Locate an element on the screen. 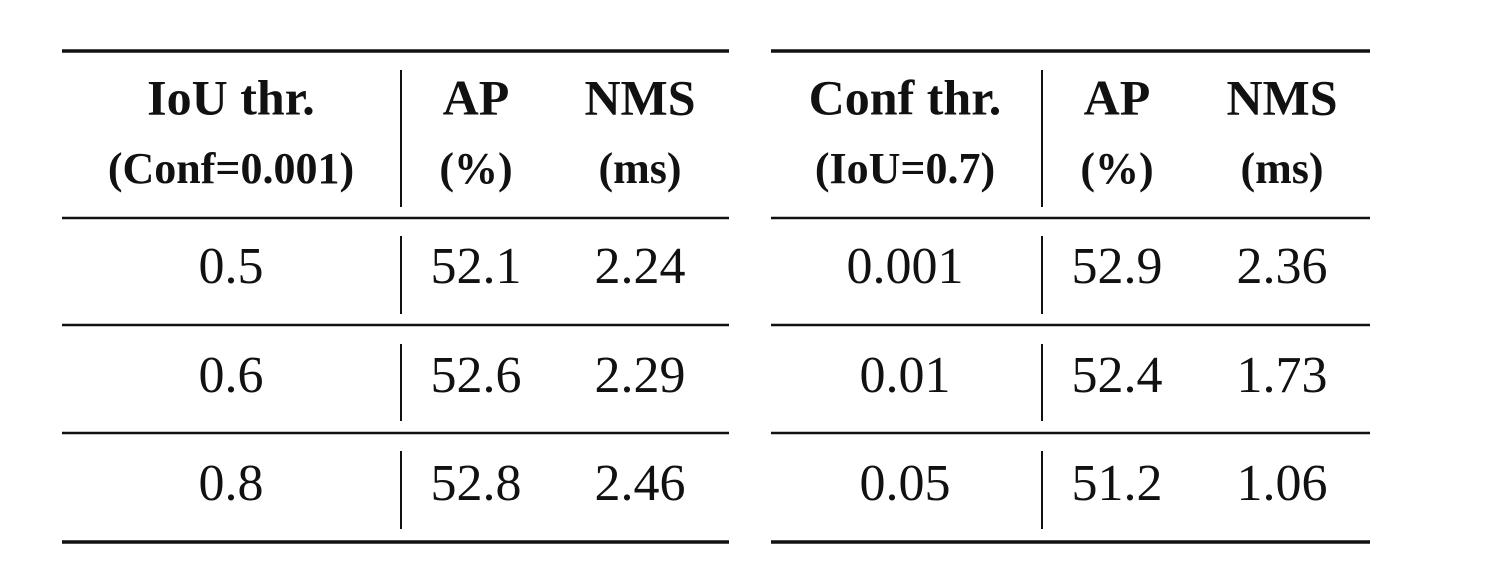  table-cell: 0.8 is located at coordinates (231, 483).